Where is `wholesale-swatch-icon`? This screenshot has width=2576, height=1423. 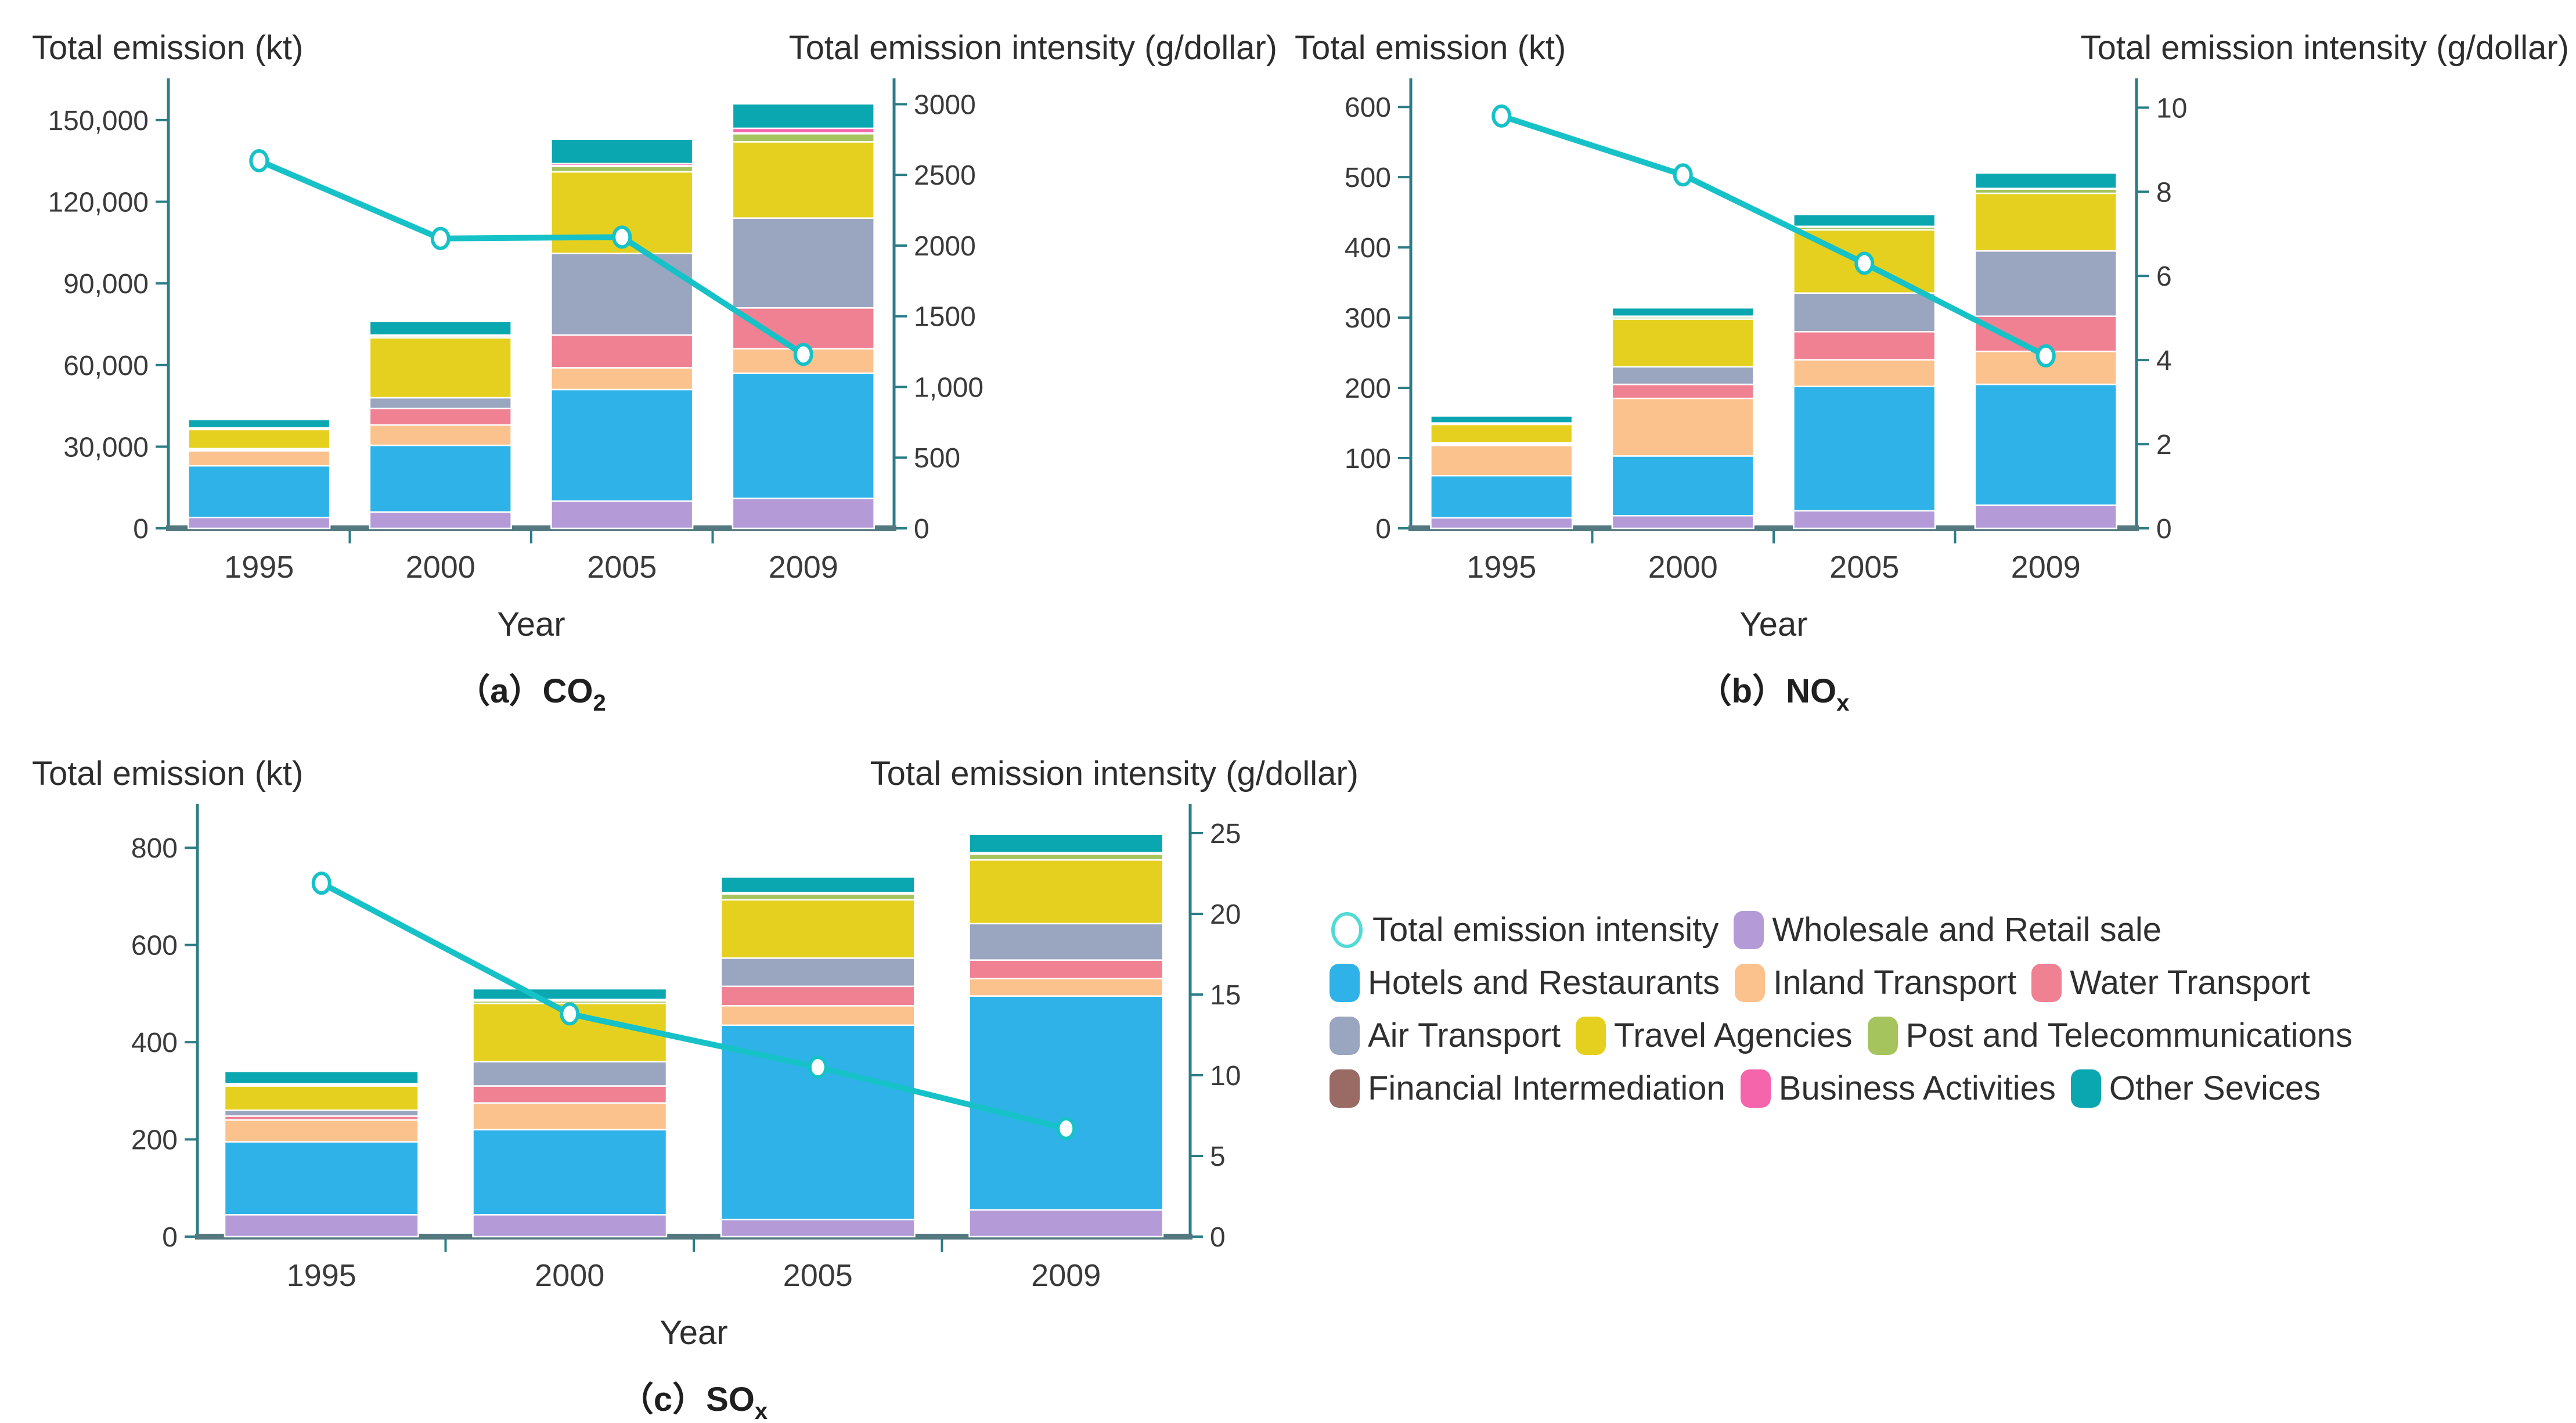
wholesale-swatch-icon is located at coordinates (1749, 929).